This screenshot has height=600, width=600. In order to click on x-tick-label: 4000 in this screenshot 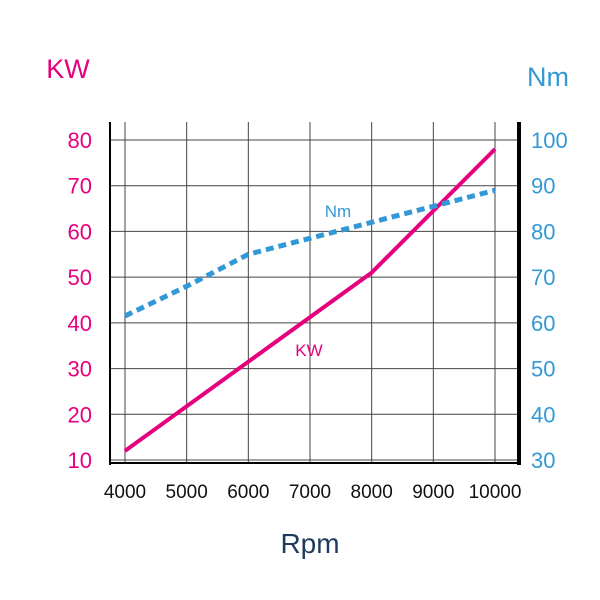, I will do `click(125, 492)`.